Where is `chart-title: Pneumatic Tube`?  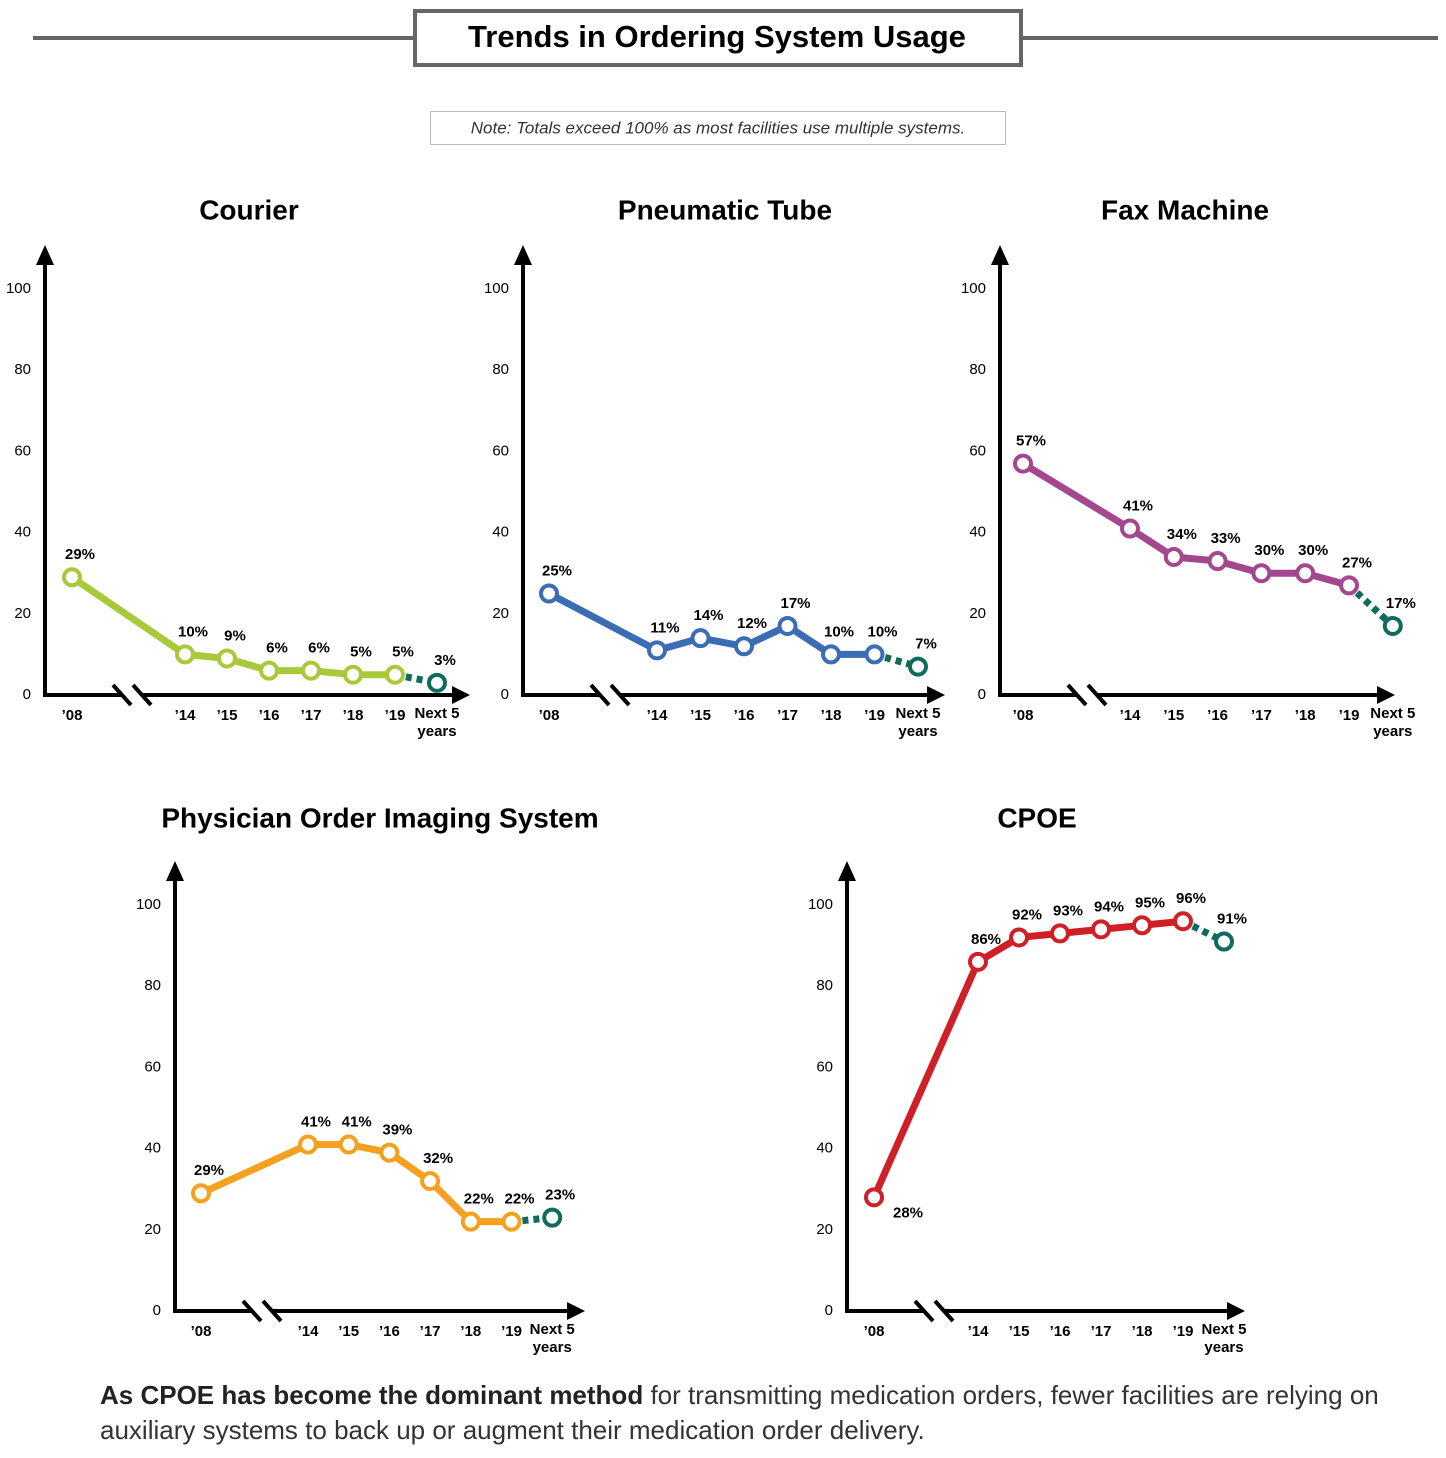
chart-title: Pneumatic Tube is located at coordinates (725, 209).